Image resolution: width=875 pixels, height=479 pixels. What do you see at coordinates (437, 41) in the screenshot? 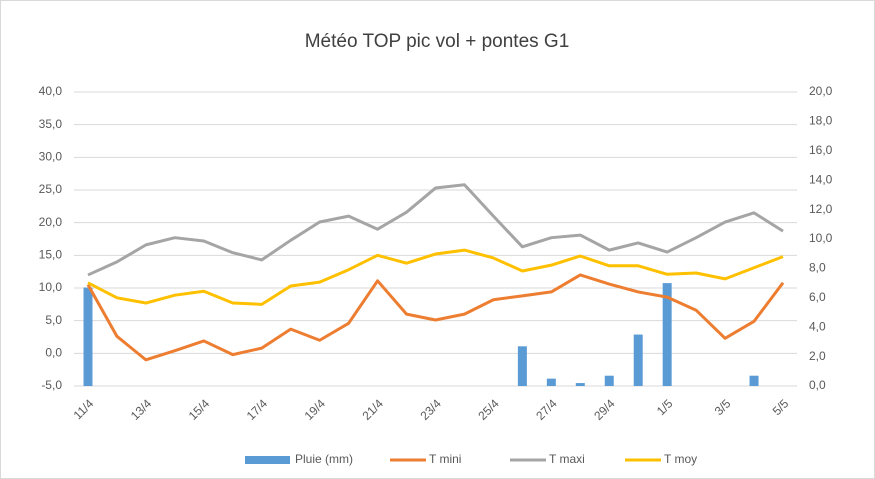
I see `chart-title: Météo TOP pic vol + pontes G1` at bounding box center [437, 41].